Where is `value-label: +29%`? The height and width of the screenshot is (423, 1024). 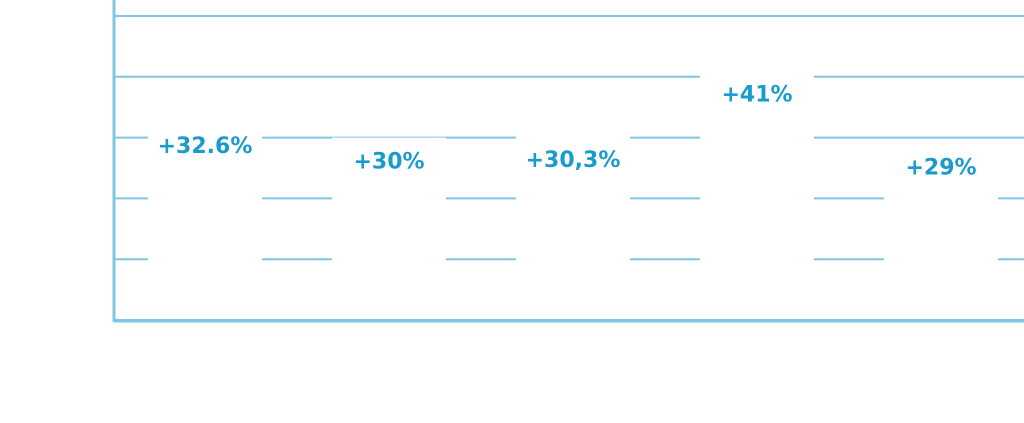 value-label: +29% is located at coordinates (940, 168).